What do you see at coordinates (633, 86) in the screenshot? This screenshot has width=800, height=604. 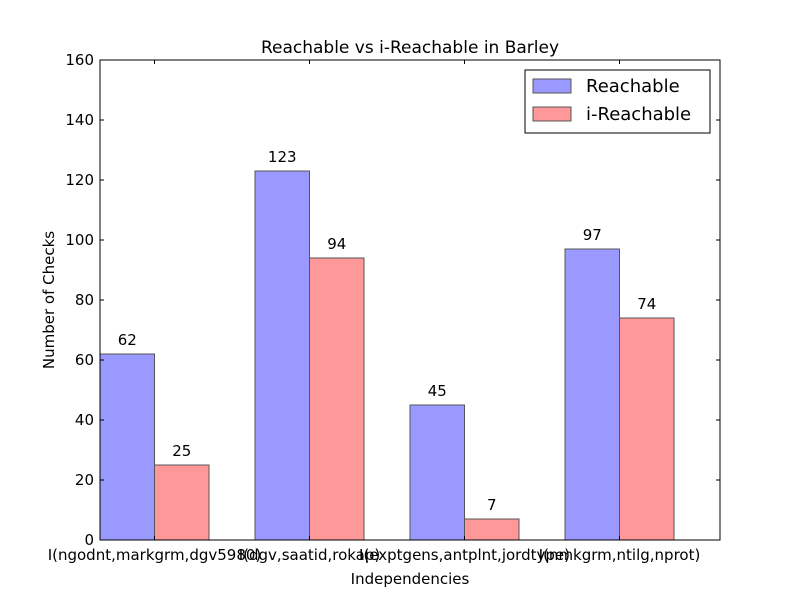 I see `legend-label: Reachable` at bounding box center [633, 86].